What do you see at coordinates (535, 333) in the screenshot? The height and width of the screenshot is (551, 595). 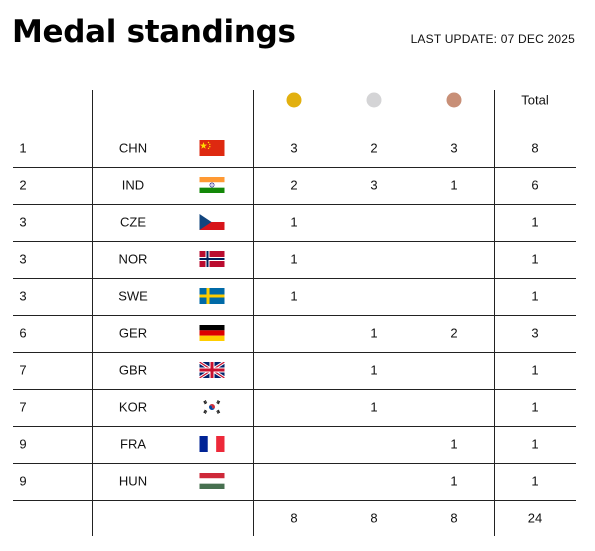 I see `total-count-cell: 3` at bounding box center [535, 333].